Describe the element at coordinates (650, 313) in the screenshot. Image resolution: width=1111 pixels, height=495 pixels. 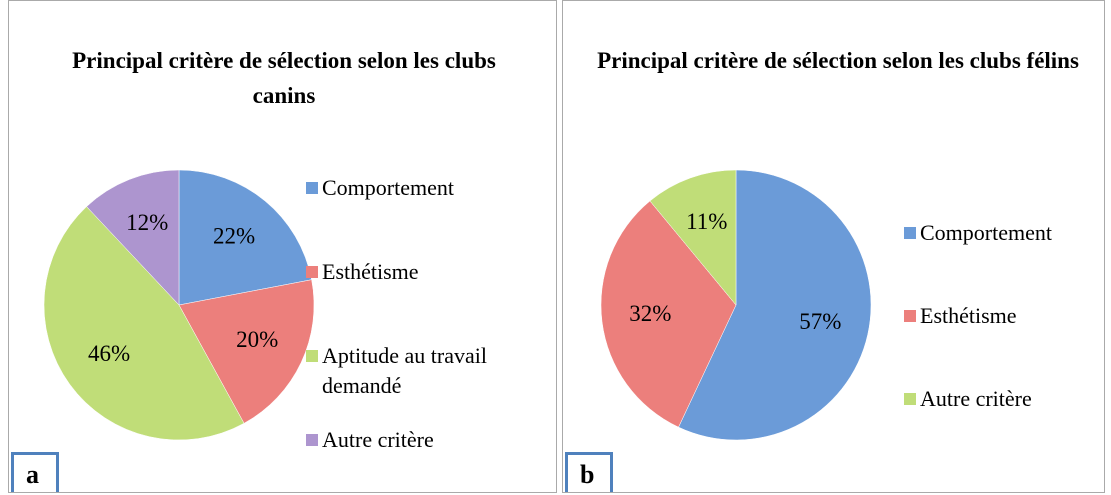
I see `data-label: 32%` at that location.